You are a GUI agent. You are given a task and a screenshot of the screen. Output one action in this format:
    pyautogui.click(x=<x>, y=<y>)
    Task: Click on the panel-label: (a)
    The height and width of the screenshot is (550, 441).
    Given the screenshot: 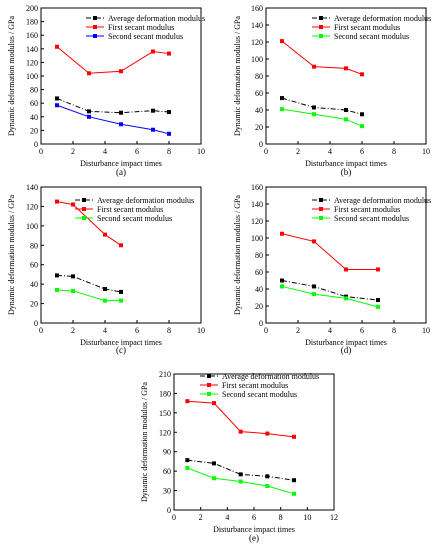 What is the action you would take?
    pyautogui.click(x=121, y=172)
    